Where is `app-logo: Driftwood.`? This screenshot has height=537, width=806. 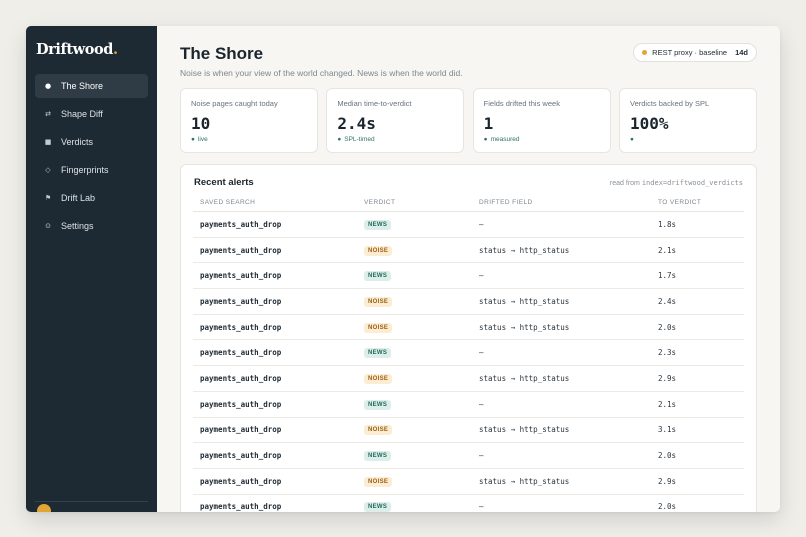
app-logo: Driftwood. is located at coordinates (77, 49).